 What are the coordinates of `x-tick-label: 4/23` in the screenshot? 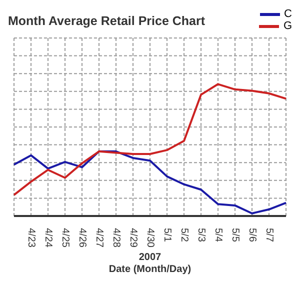 It's located at (31, 238).